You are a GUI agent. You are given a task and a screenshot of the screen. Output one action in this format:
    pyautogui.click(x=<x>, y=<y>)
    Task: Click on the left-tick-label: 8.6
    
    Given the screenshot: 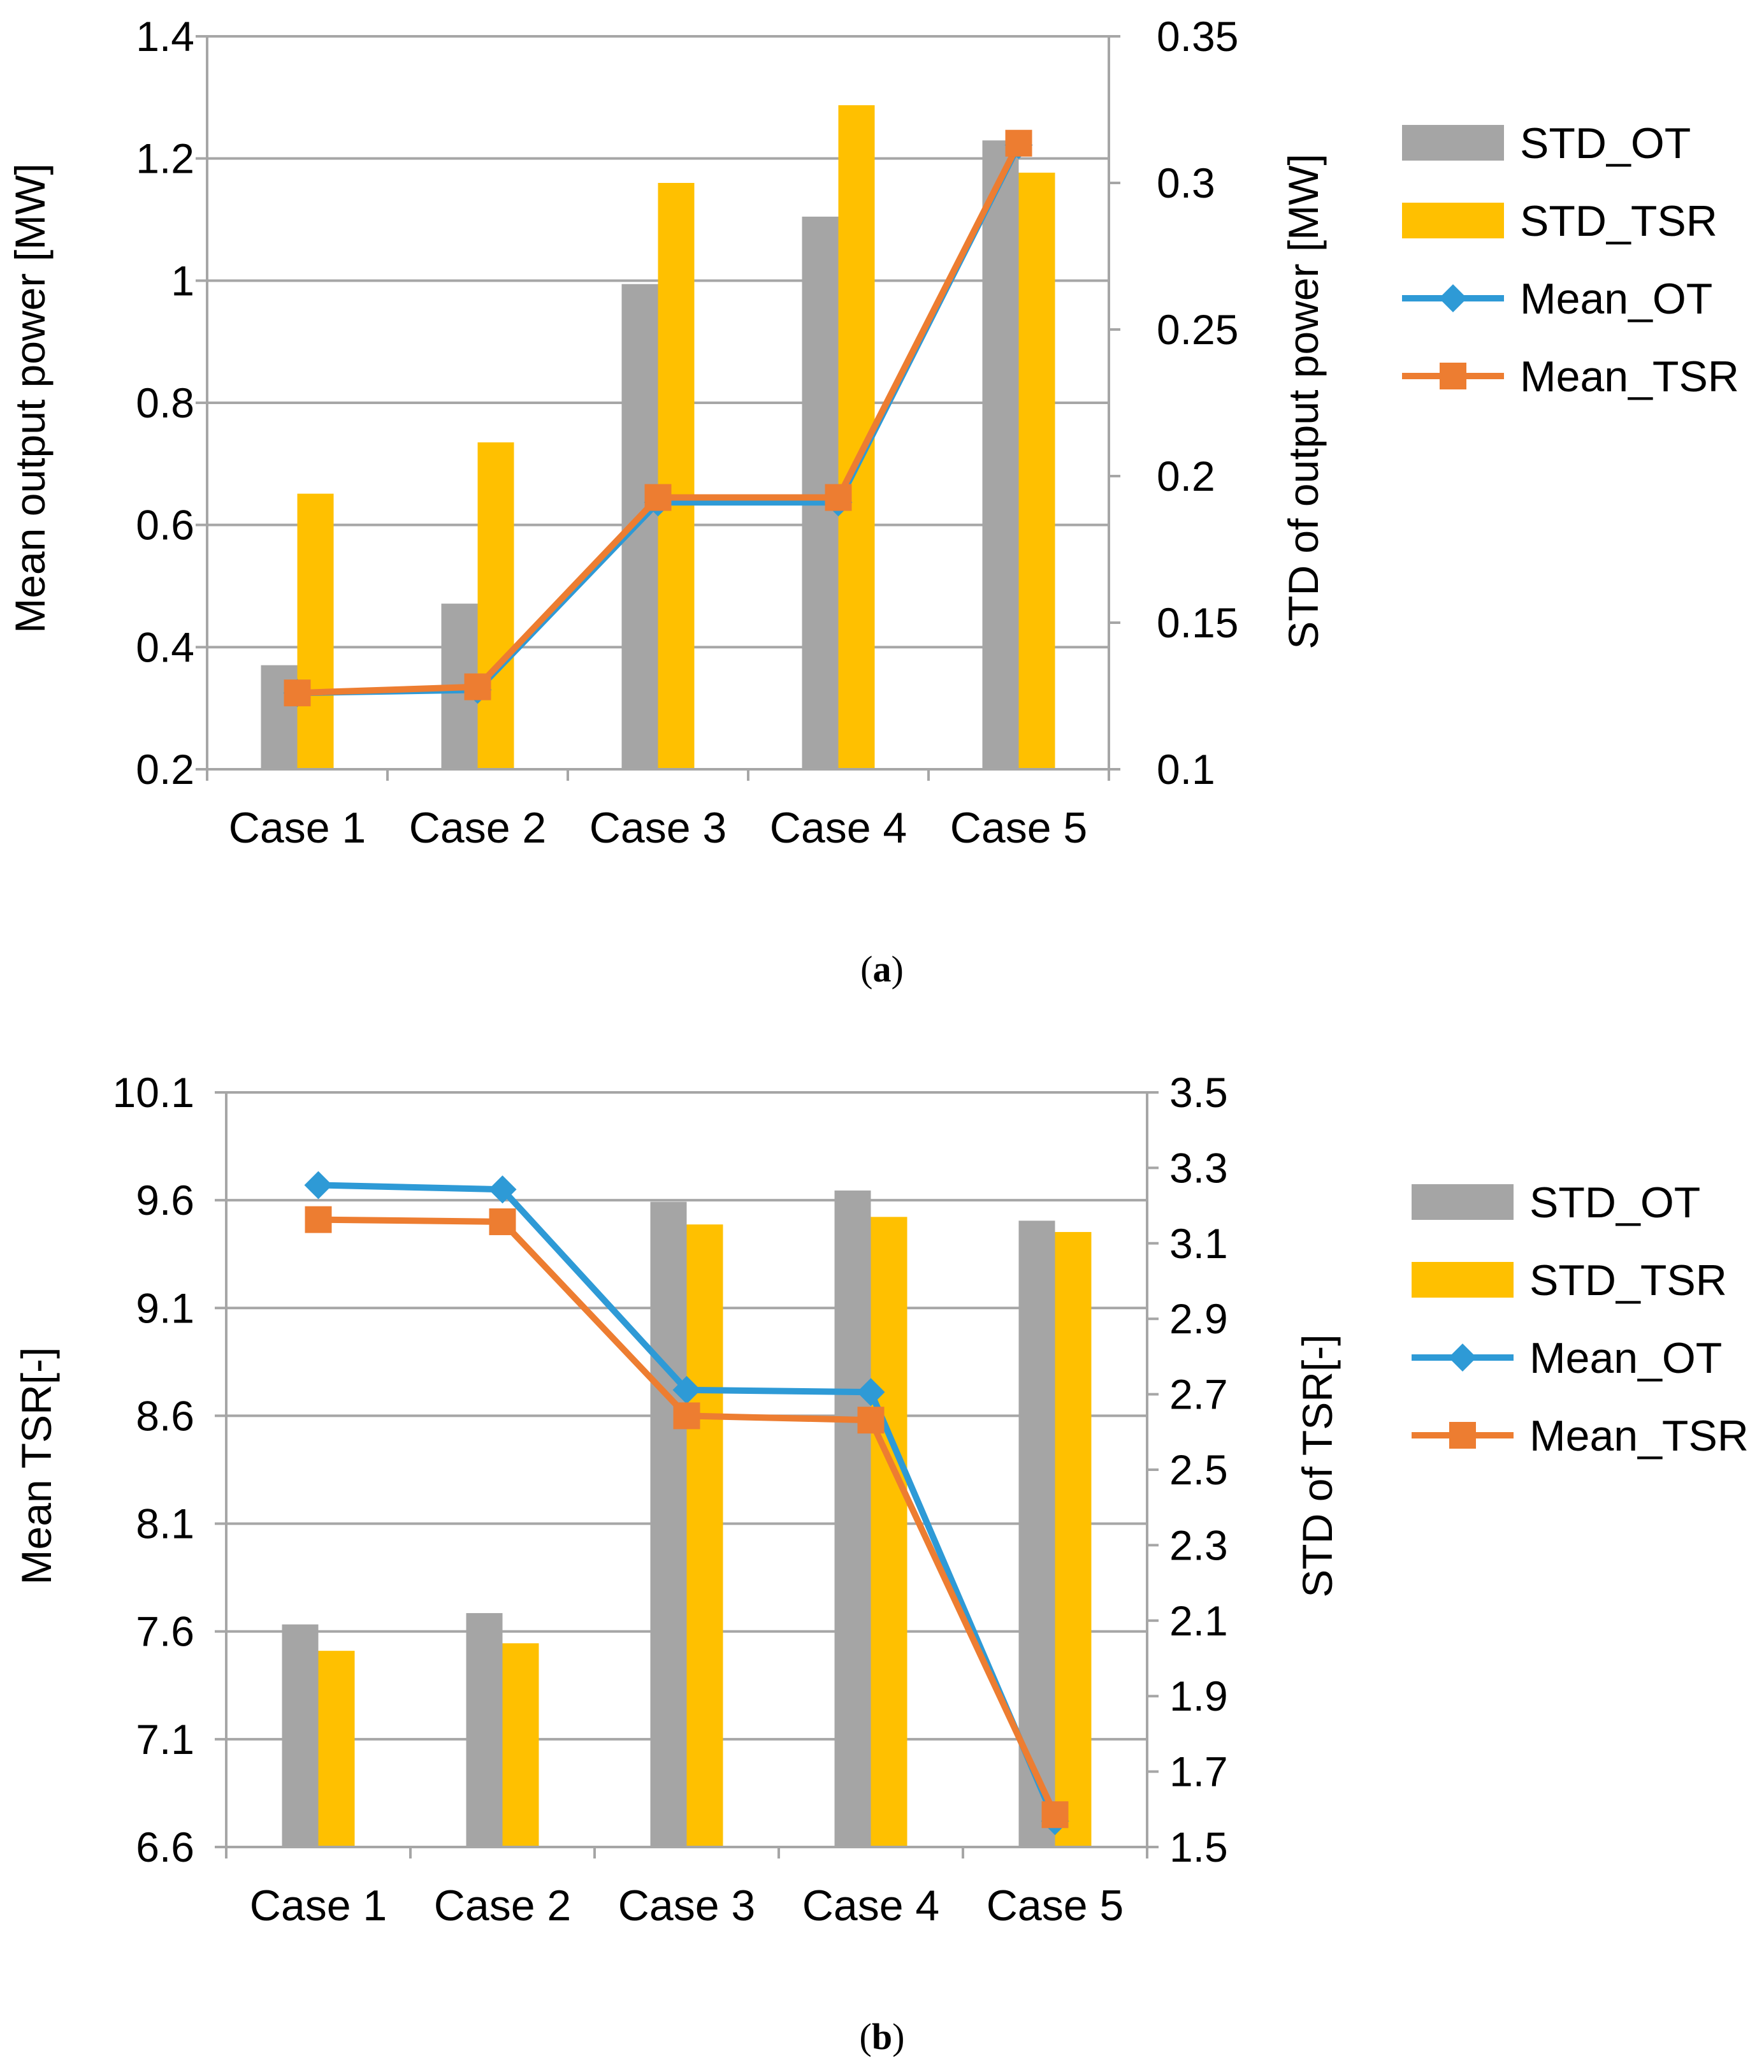 What is the action you would take?
    pyautogui.click(x=165, y=1415)
    